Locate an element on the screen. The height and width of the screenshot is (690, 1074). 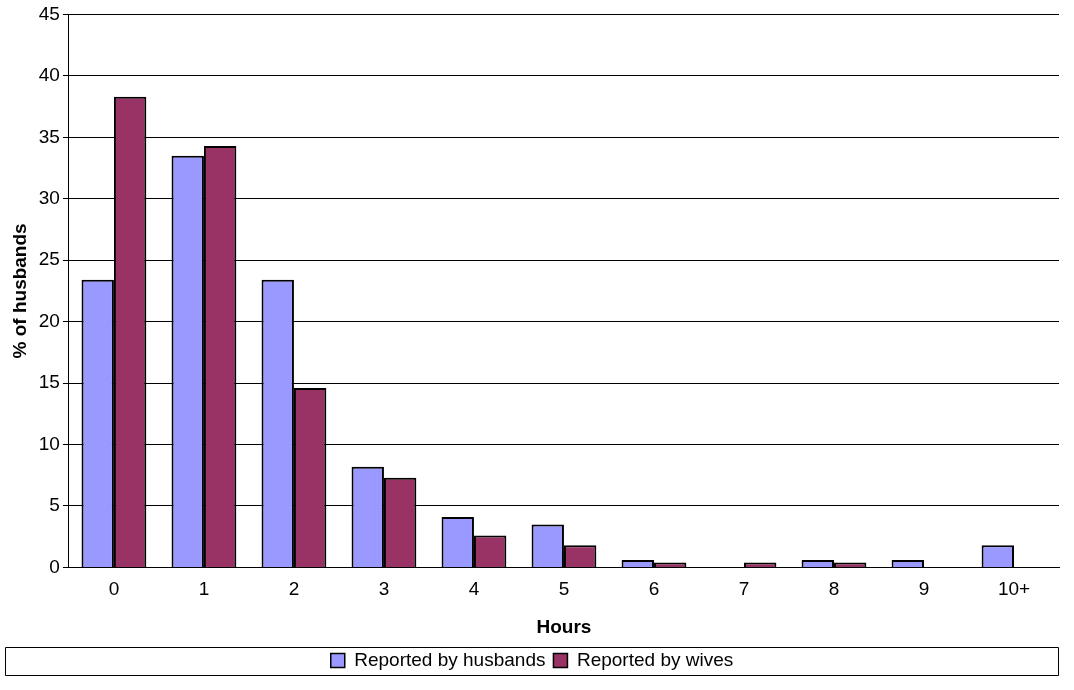
y-tick-label: 10 is located at coordinates (49, 443).